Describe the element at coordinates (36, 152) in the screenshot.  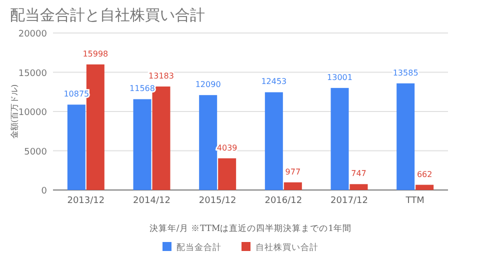
I see `y-tick-label: 5000` at that location.